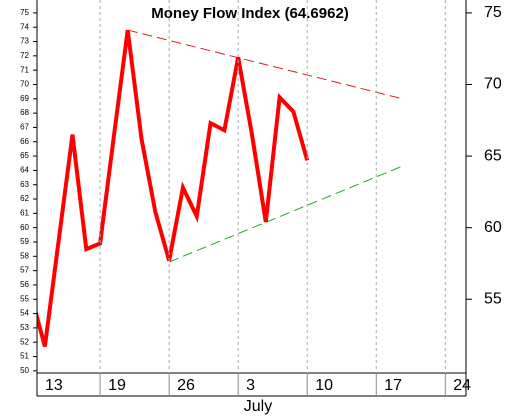  I want to click on x-tick-label: 13, so click(54, 385).